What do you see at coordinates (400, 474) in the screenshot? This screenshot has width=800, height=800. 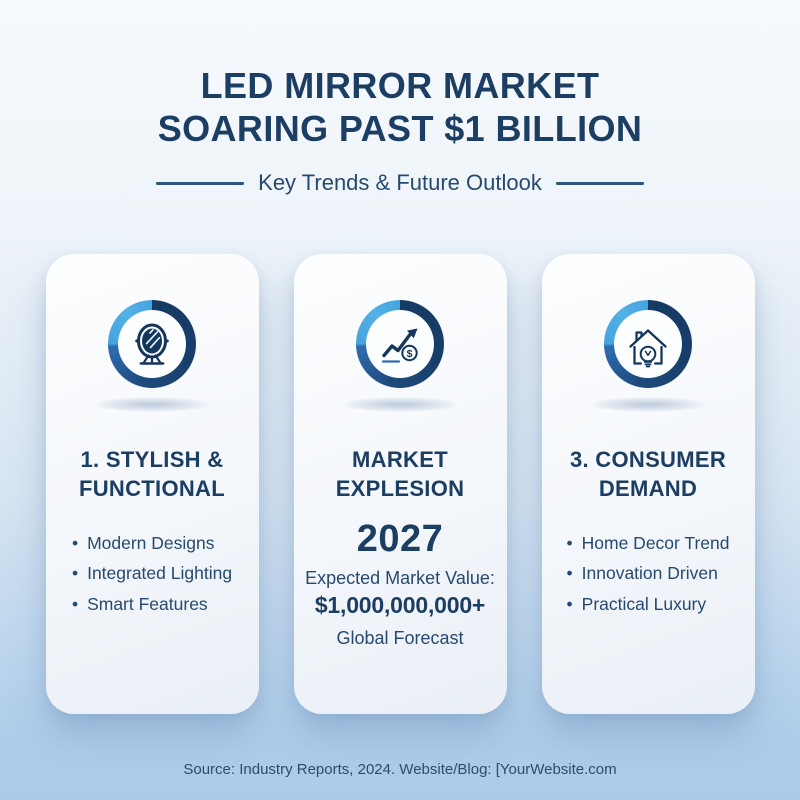 I see `card-title: MARKET EXPLESION` at bounding box center [400, 474].